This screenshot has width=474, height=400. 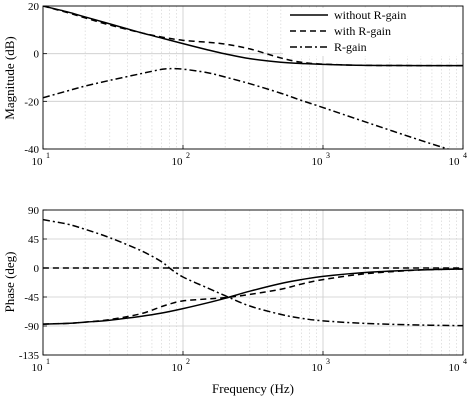 What do you see at coordinates (328, 361) in the screenshot?
I see `ph-x-tick-exponent: 3` at bounding box center [328, 361].